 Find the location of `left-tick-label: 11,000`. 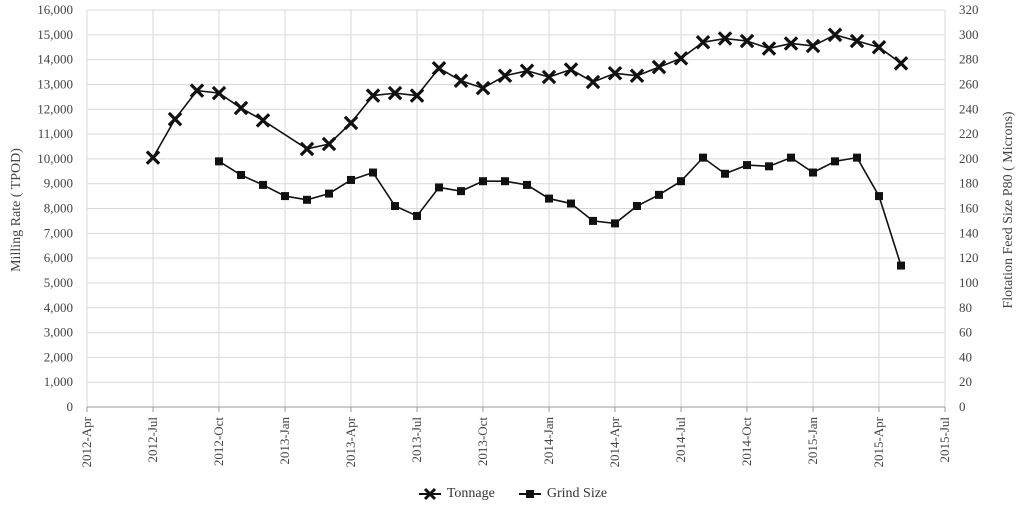

left-tick-label: 11,000 is located at coordinates (55, 133).